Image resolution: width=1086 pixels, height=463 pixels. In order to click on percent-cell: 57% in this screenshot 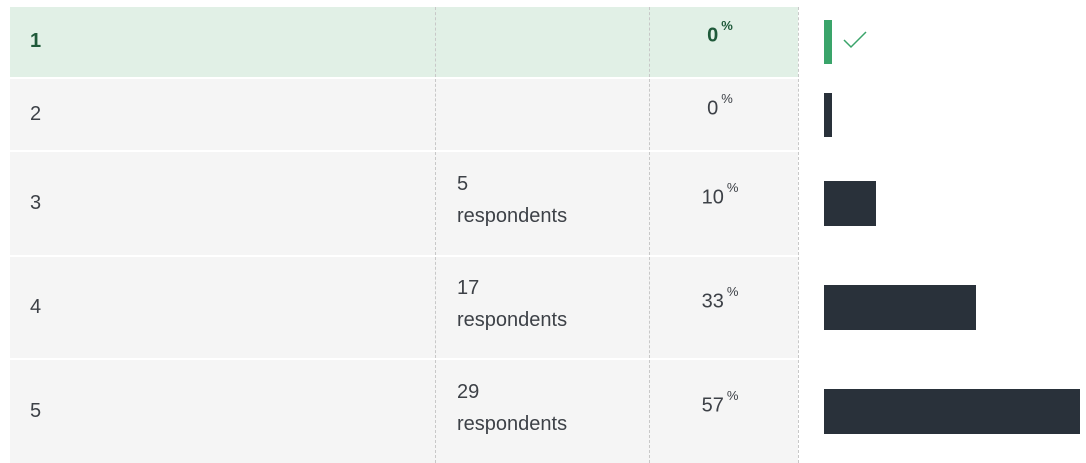, I will do `click(723, 411)`.